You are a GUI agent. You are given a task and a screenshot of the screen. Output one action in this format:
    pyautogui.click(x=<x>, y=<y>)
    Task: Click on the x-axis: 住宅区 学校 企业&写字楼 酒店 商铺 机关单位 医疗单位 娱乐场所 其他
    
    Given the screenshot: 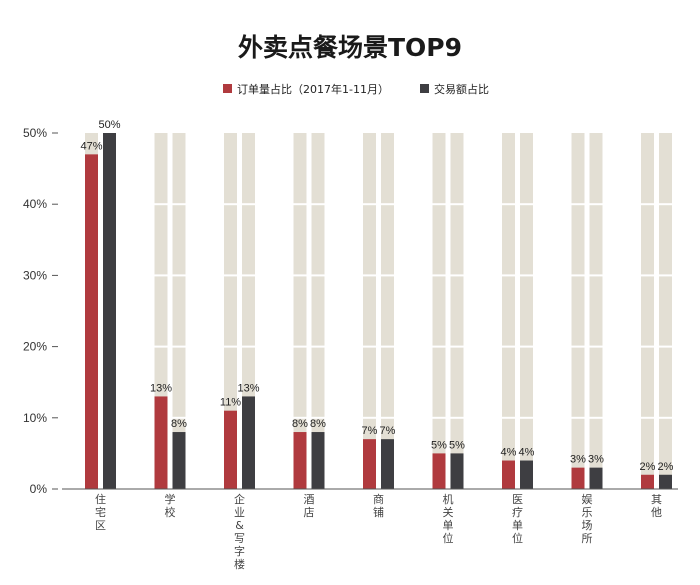 What is the action you would take?
    pyautogui.click(x=378, y=531)
    